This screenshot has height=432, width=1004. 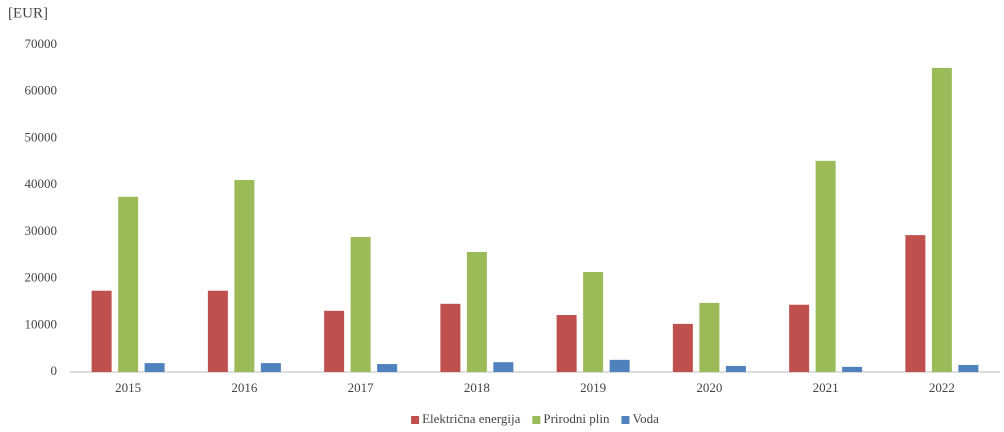 What do you see at coordinates (41, 90) in the screenshot?
I see `y-tick-label: 60000` at bounding box center [41, 90].